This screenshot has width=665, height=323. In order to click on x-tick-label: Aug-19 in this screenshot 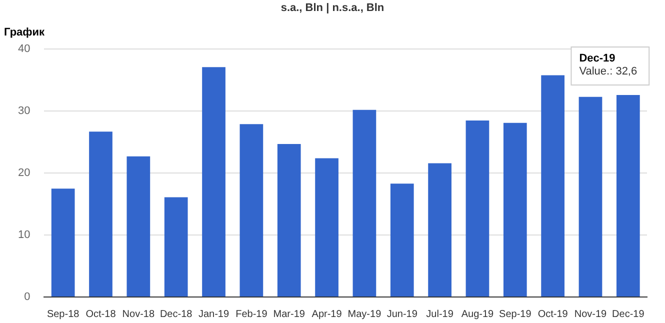, I will do `click(477, 314)`.